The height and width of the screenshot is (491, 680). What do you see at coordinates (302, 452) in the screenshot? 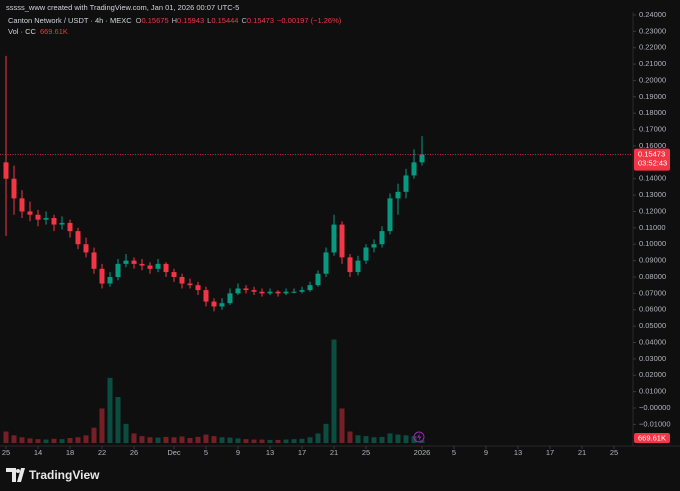
I see `x-tick-label: 17` at bounding box center [302, 452].